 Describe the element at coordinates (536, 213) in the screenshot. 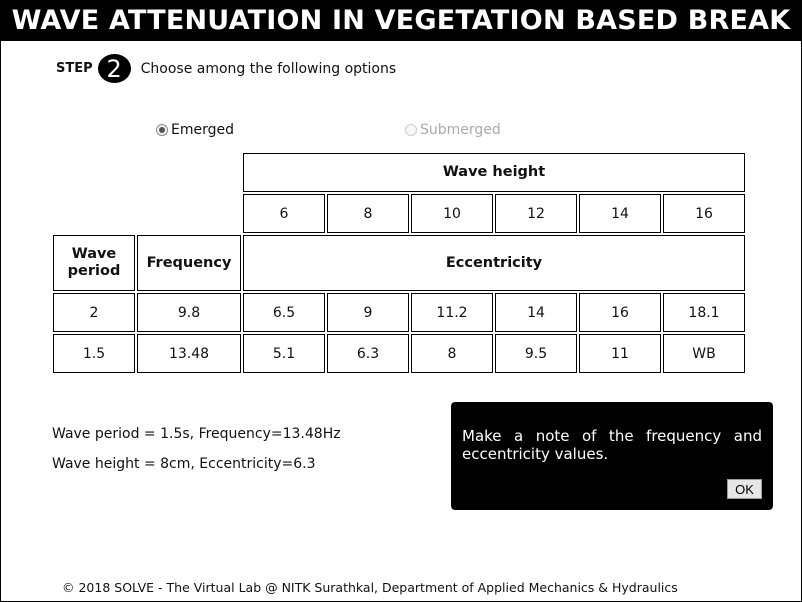

I see `wave-height-cell: 12` at that location.